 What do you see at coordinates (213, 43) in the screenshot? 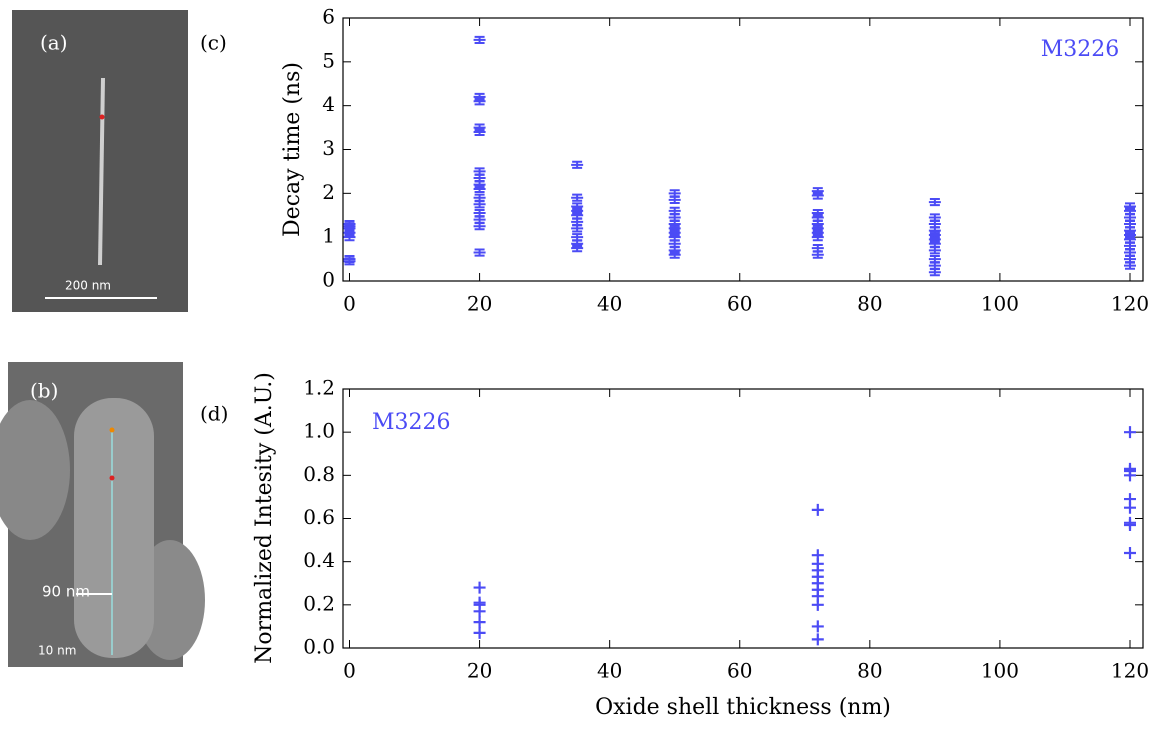
I see `panel-label: (c)` at bounding box center [213, 43].